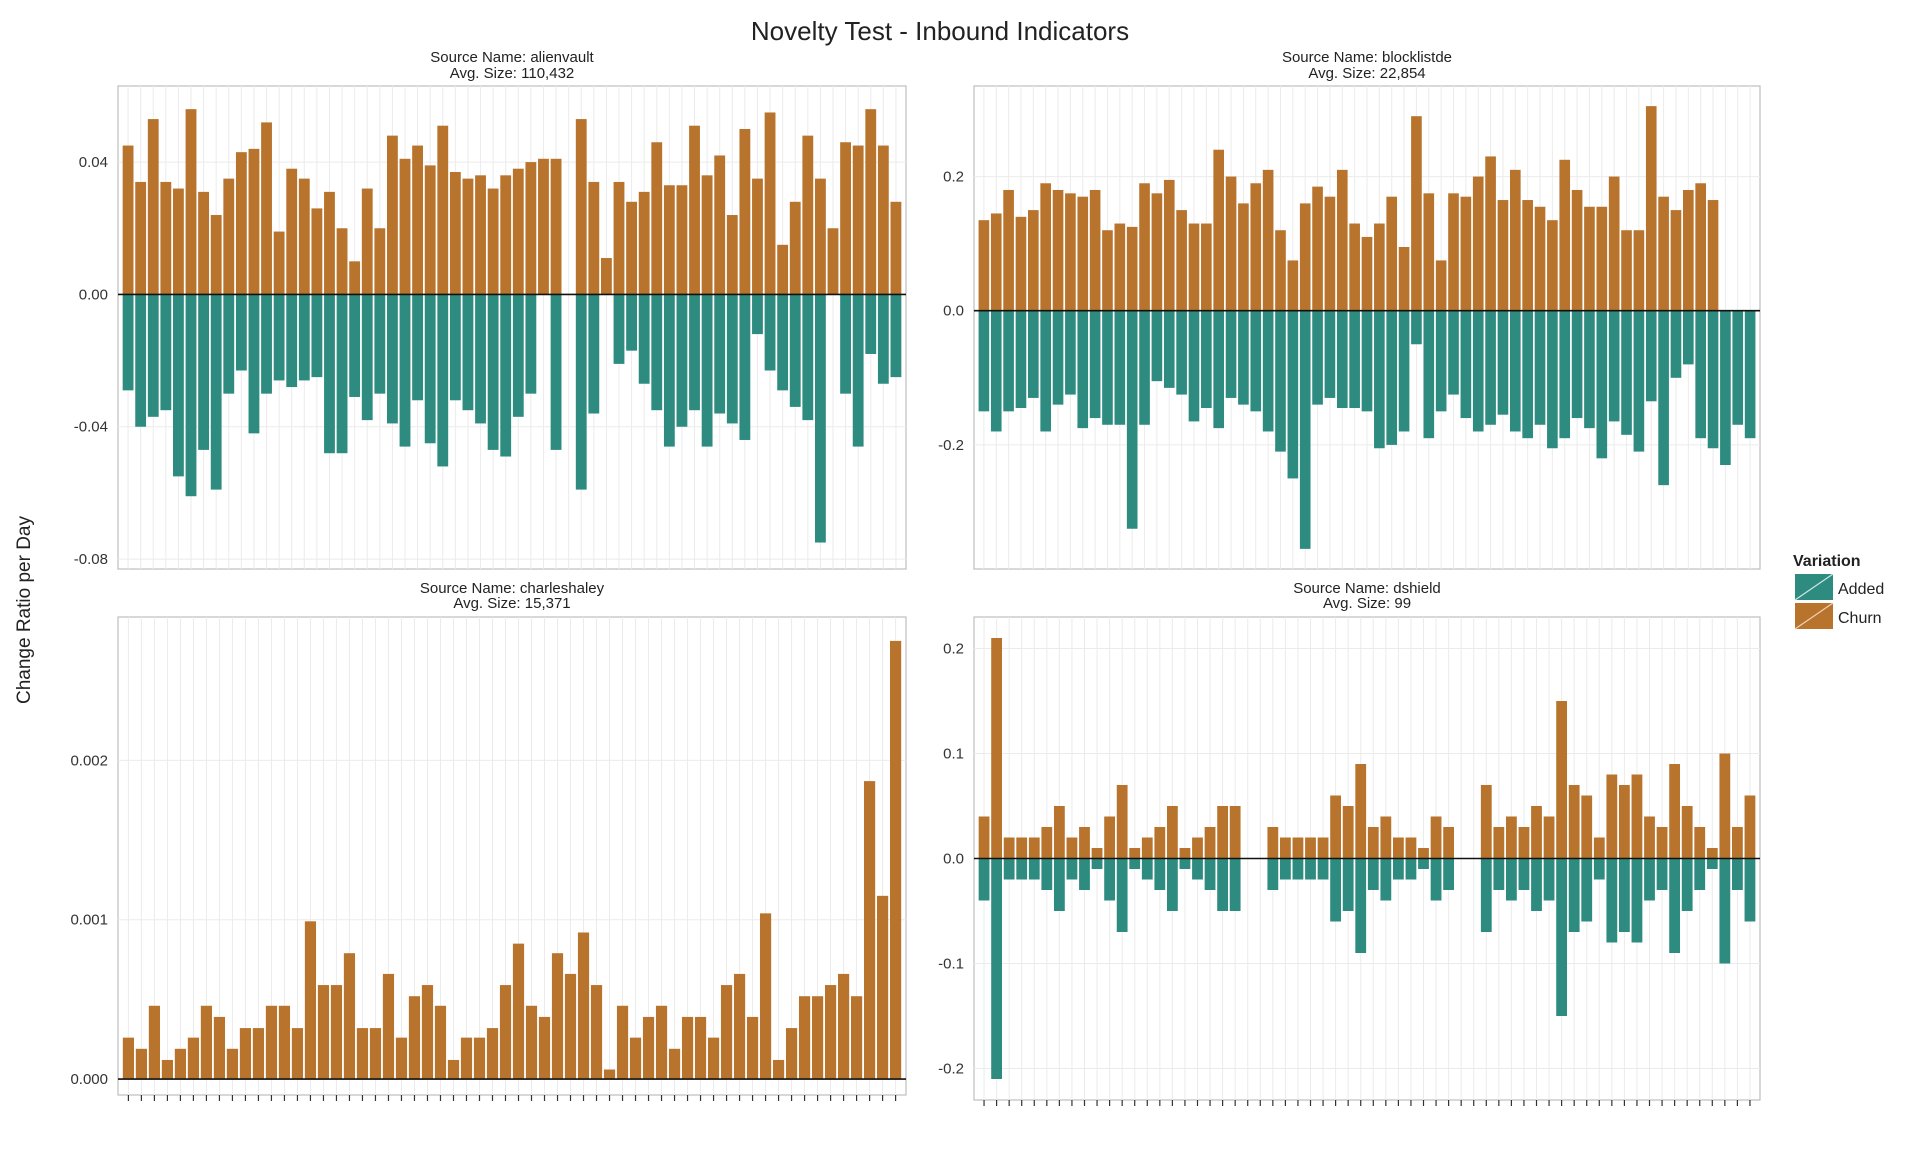 The image size is (1926, 1170). What do you see at coordinates (512, 588) in the screenshot?
I see `panel-title: Source Name: charleshaley` at bounding box center [512, 588].